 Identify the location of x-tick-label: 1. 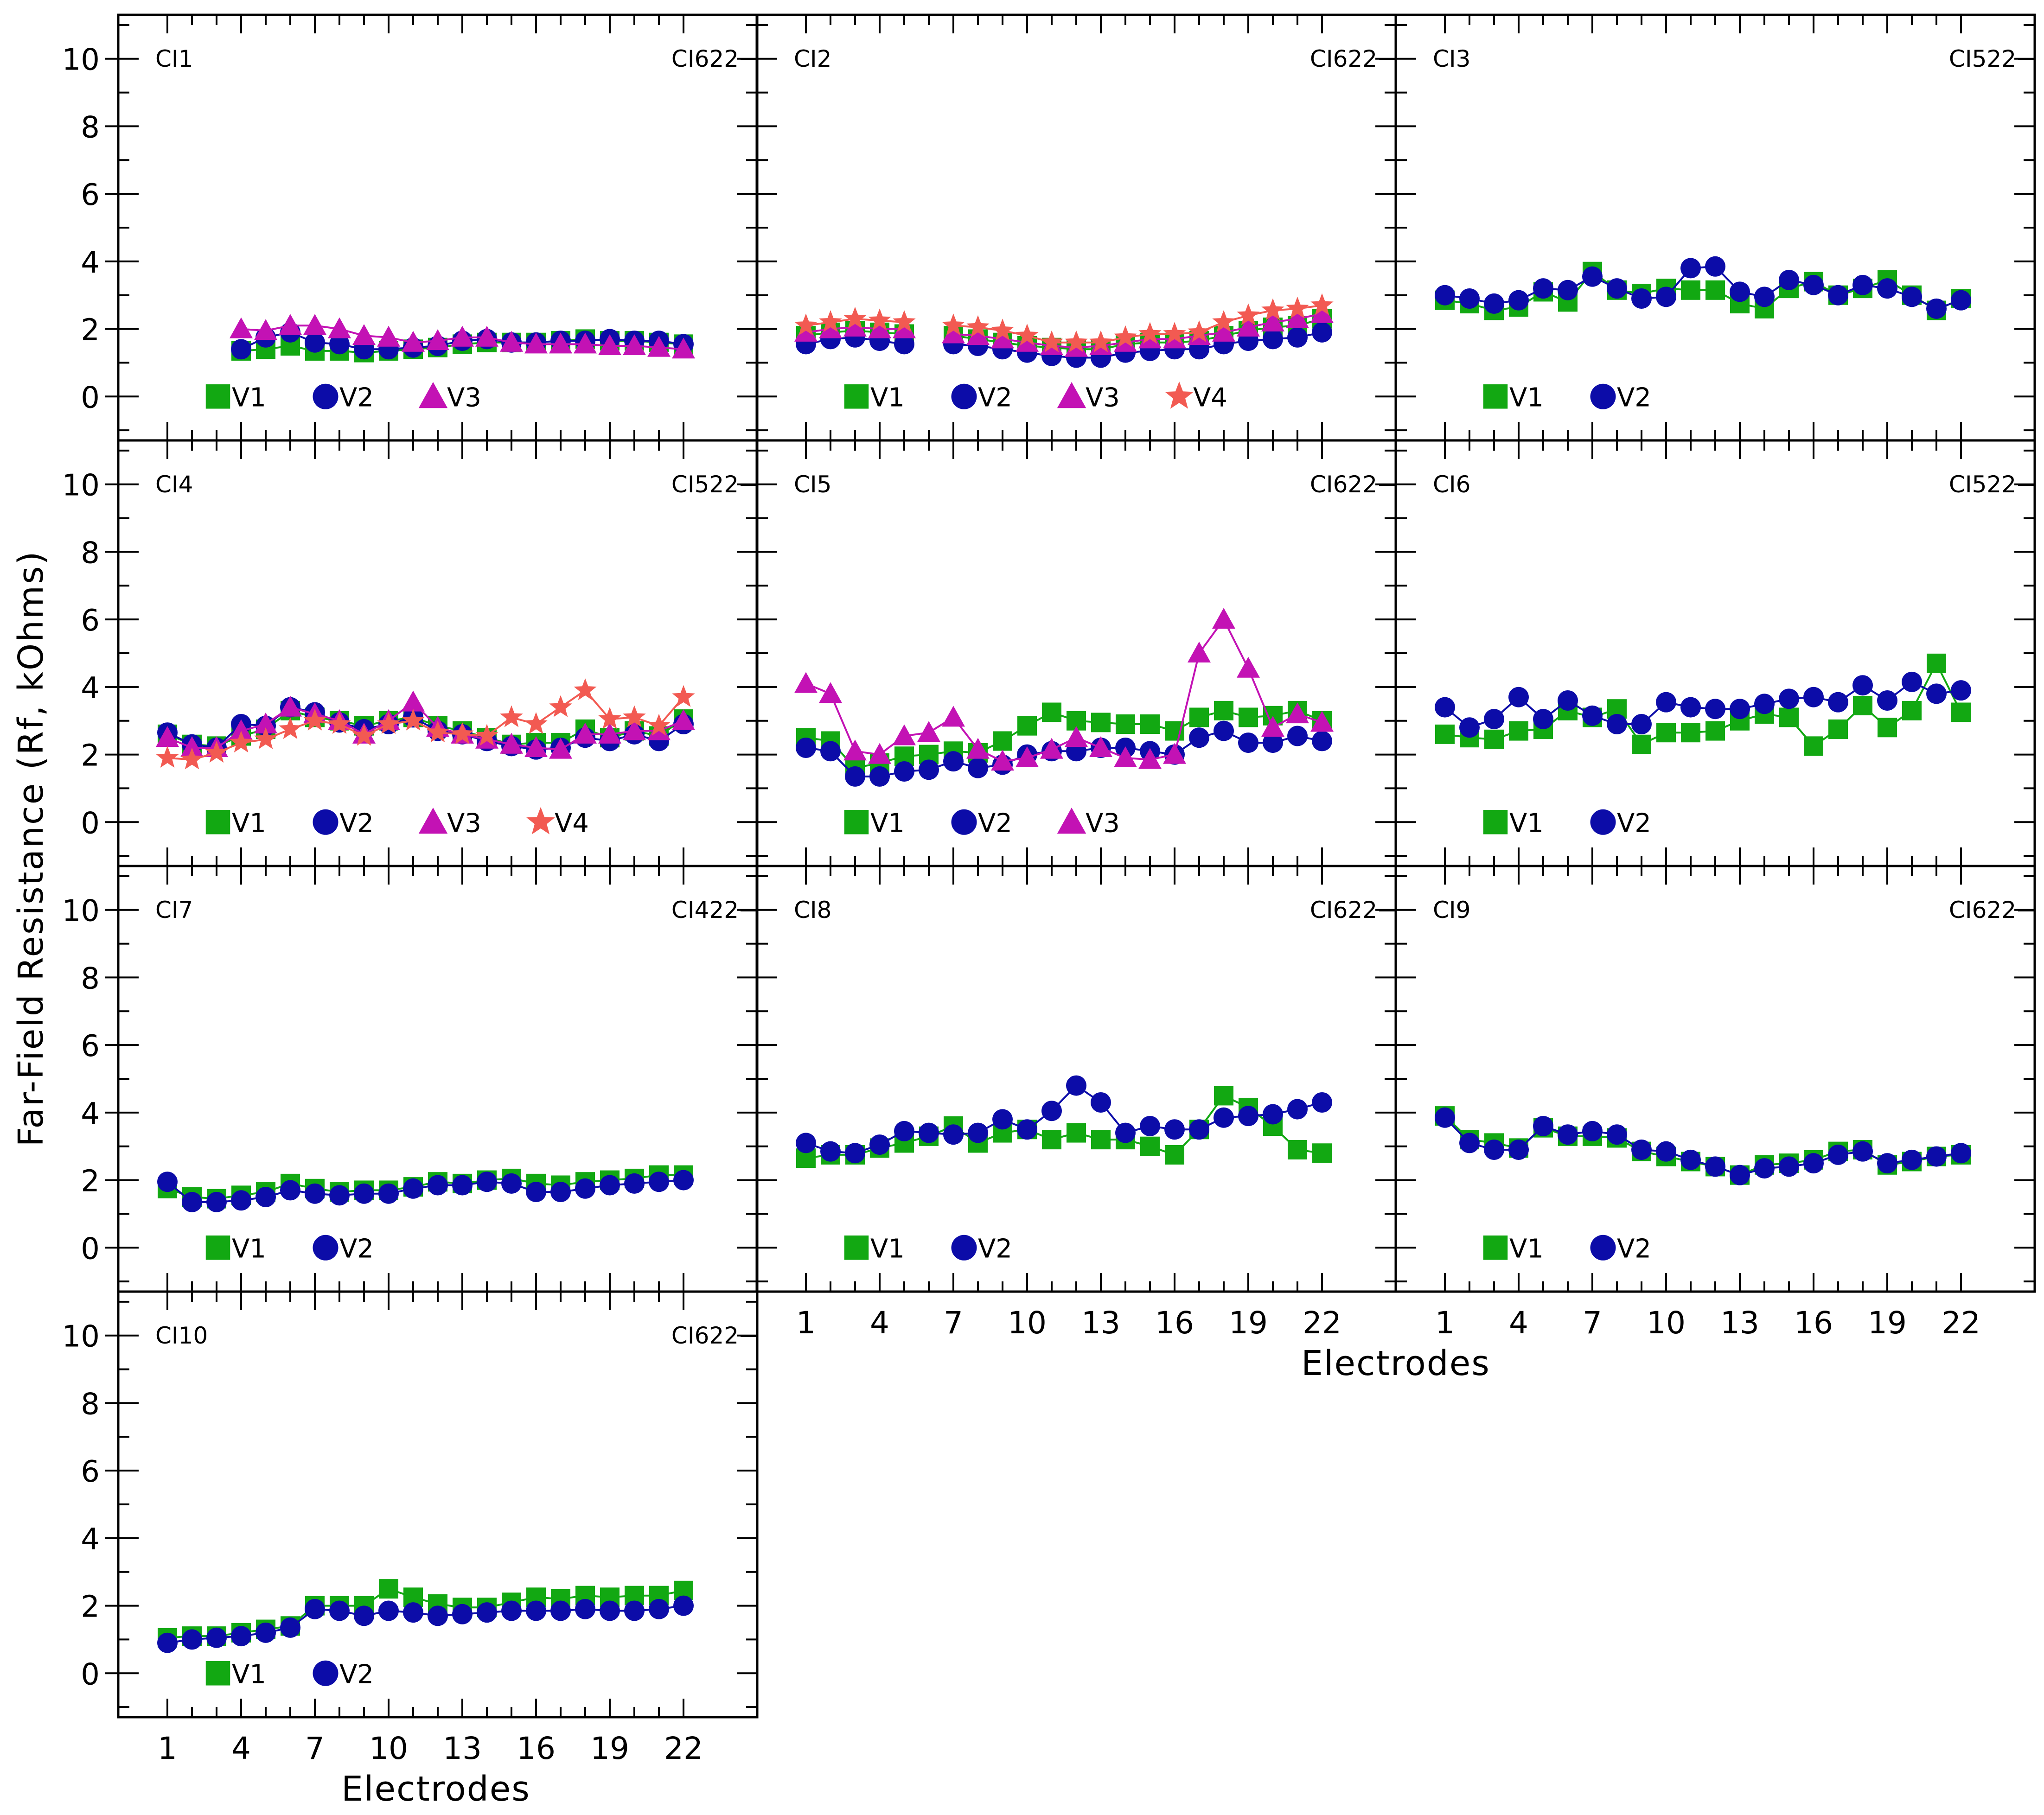
(1445, 1323).